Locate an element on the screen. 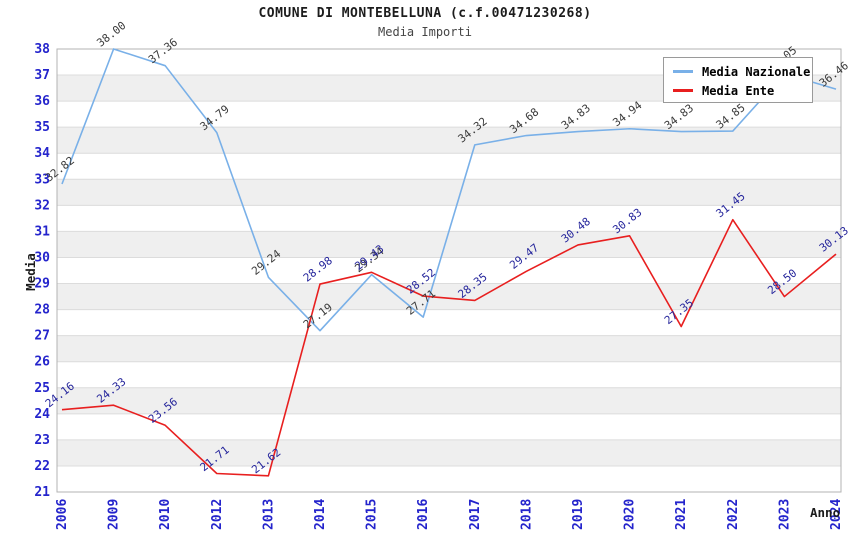 Image resolution: width=850 pixels, height=550 pixels. x-tick-label: 2021 is located at coordinates (681, 514).